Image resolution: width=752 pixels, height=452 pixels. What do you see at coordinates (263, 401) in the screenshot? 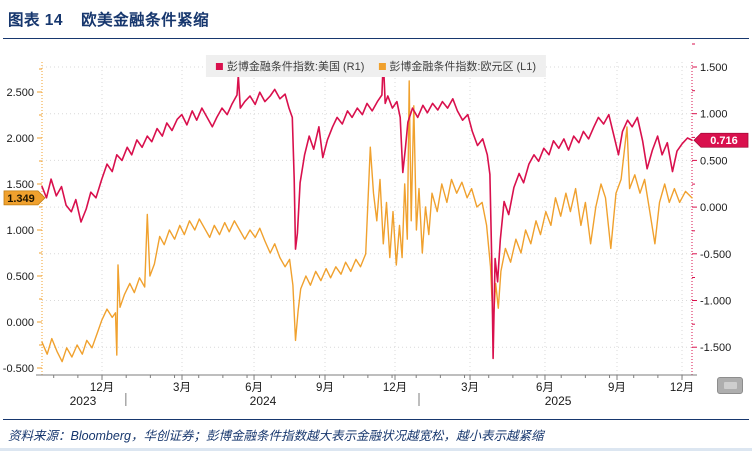
I see `x-axis-year-label: 2024` at bounding box center [263, 401].